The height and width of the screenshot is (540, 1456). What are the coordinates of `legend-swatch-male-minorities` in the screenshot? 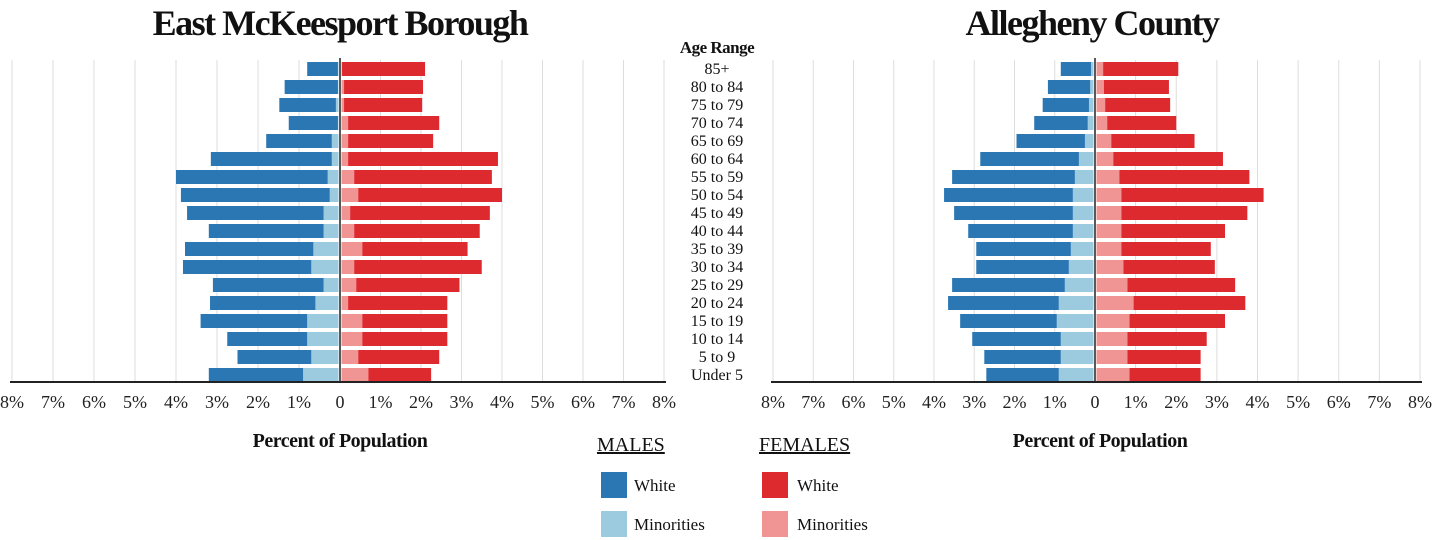 It's located at (614, 524).